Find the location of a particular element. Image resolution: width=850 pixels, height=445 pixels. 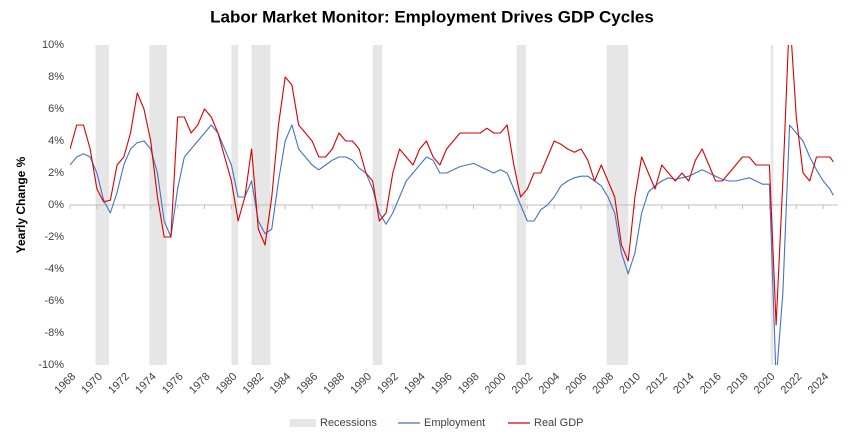

legend-label: Real GDP is located at coordinates (559, 423).